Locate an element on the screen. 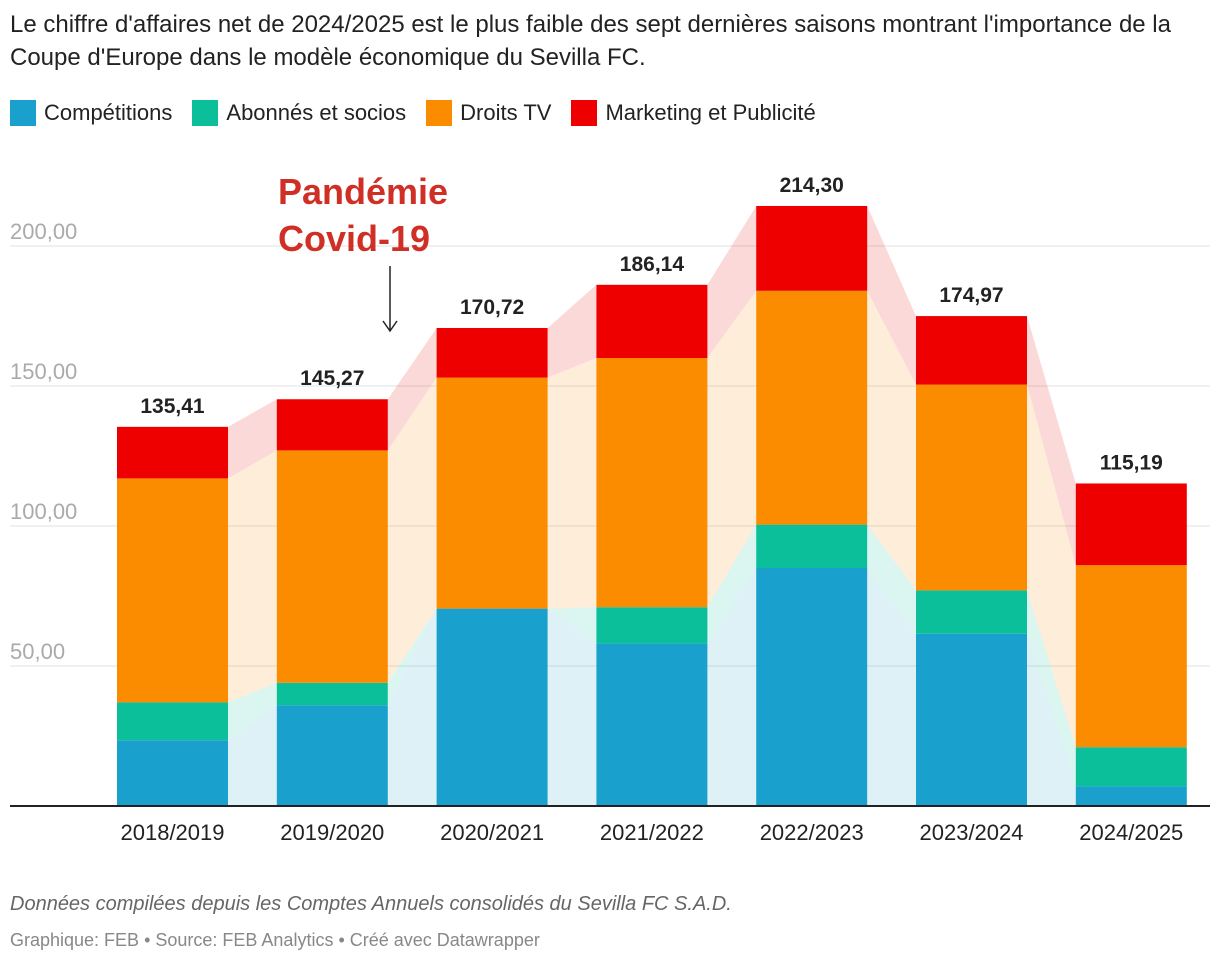  legend-label-competitions: Compétitions is located at coordinates (108, 112).